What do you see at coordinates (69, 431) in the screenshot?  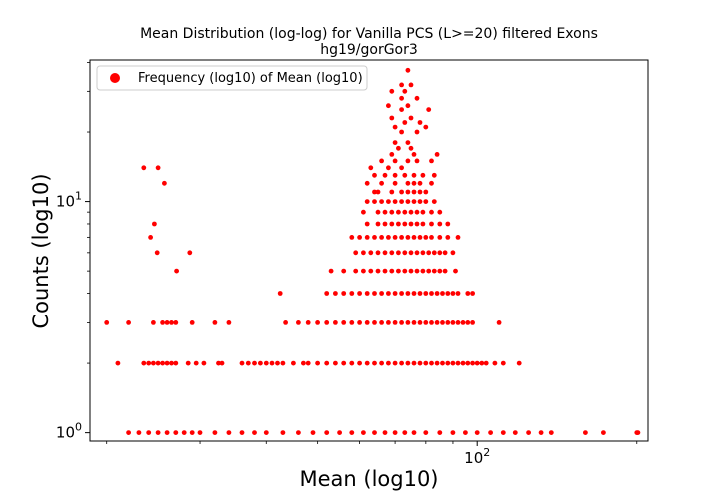 I see `y-tick-label: 100` at bounding box center [69, 431].